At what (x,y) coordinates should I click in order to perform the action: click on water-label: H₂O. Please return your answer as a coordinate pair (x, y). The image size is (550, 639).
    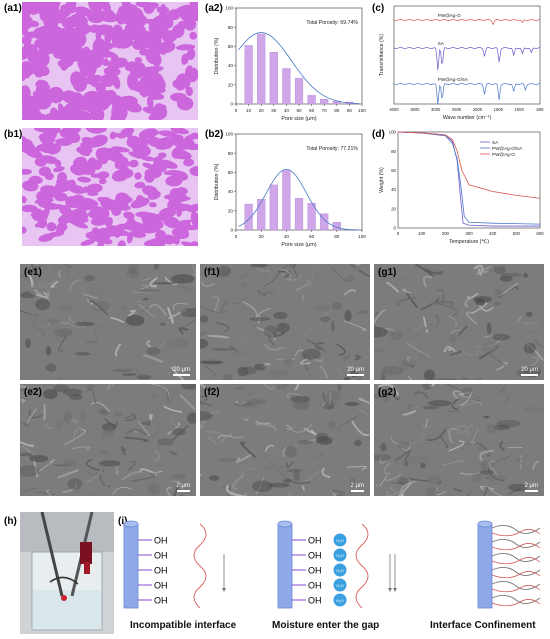
    Looking at the image, I should click on (340, 570).